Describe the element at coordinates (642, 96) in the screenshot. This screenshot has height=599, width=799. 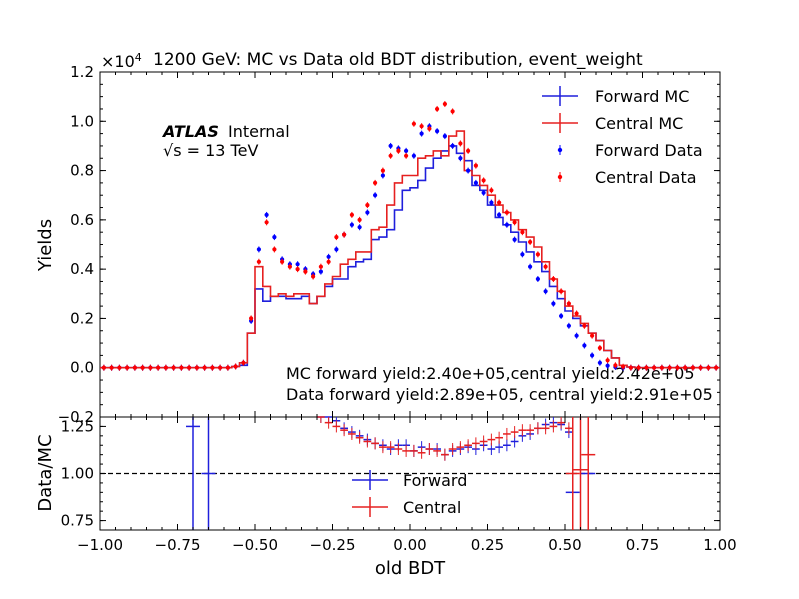
I see `legend-forward-mc: Forward MC` at that location.